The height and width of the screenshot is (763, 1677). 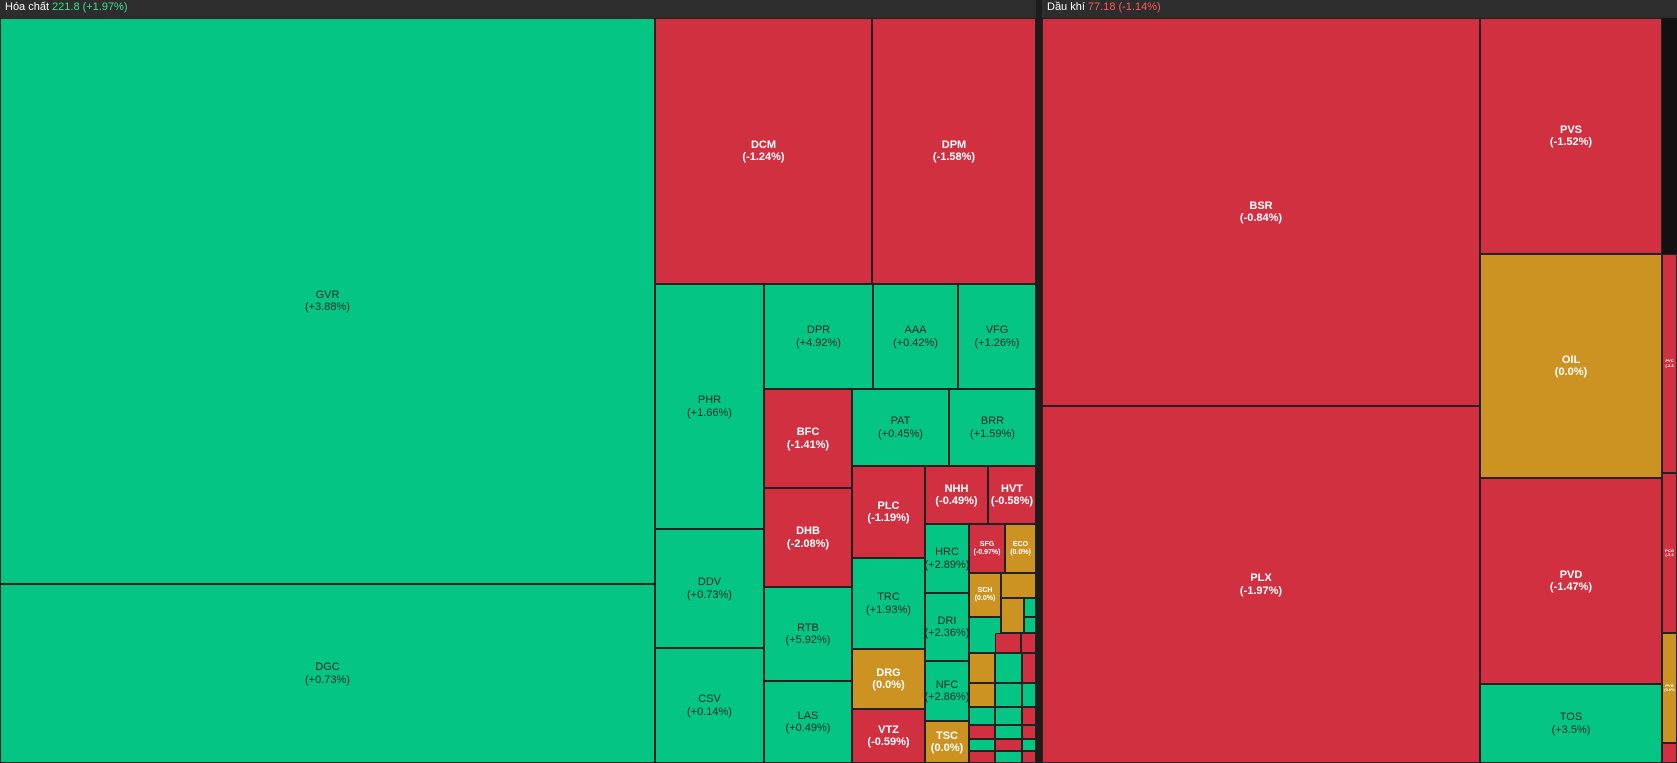 What do you see at coordinates (956, 488) in the screenshot?
I see `stock-symbol: NHH` at bounding box center [956, 488].